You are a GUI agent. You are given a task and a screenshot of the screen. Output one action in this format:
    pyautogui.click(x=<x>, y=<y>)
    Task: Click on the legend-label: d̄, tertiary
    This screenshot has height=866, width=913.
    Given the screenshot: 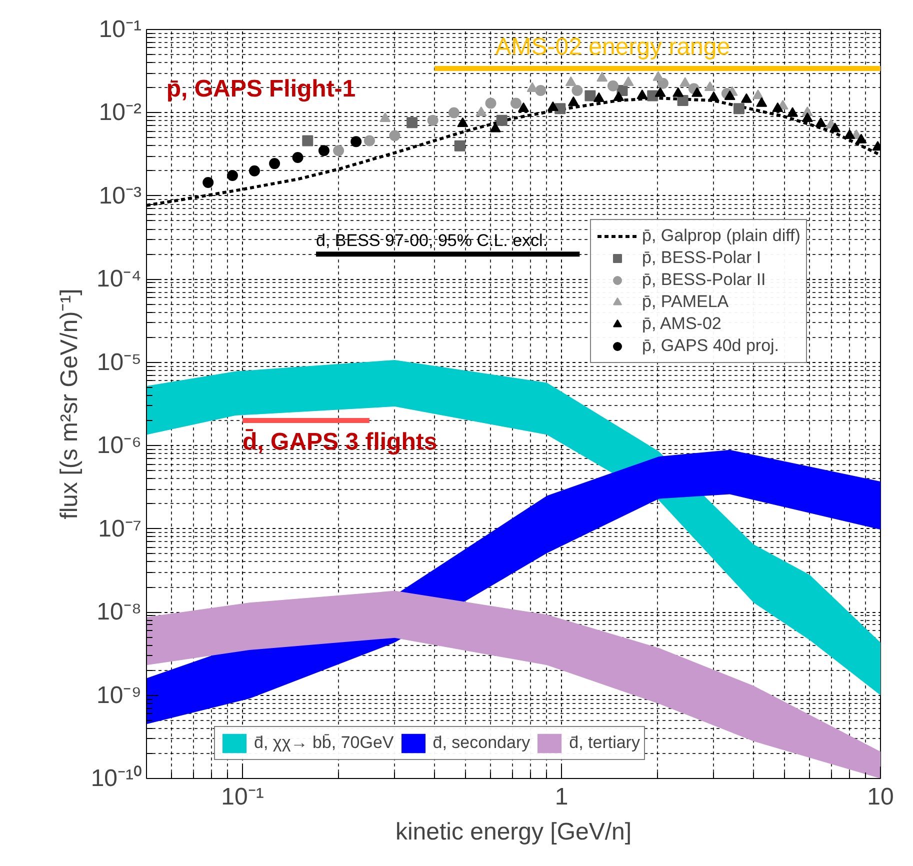 What is the action you would take?
    pyautogui.click(x=604, y=743)
    